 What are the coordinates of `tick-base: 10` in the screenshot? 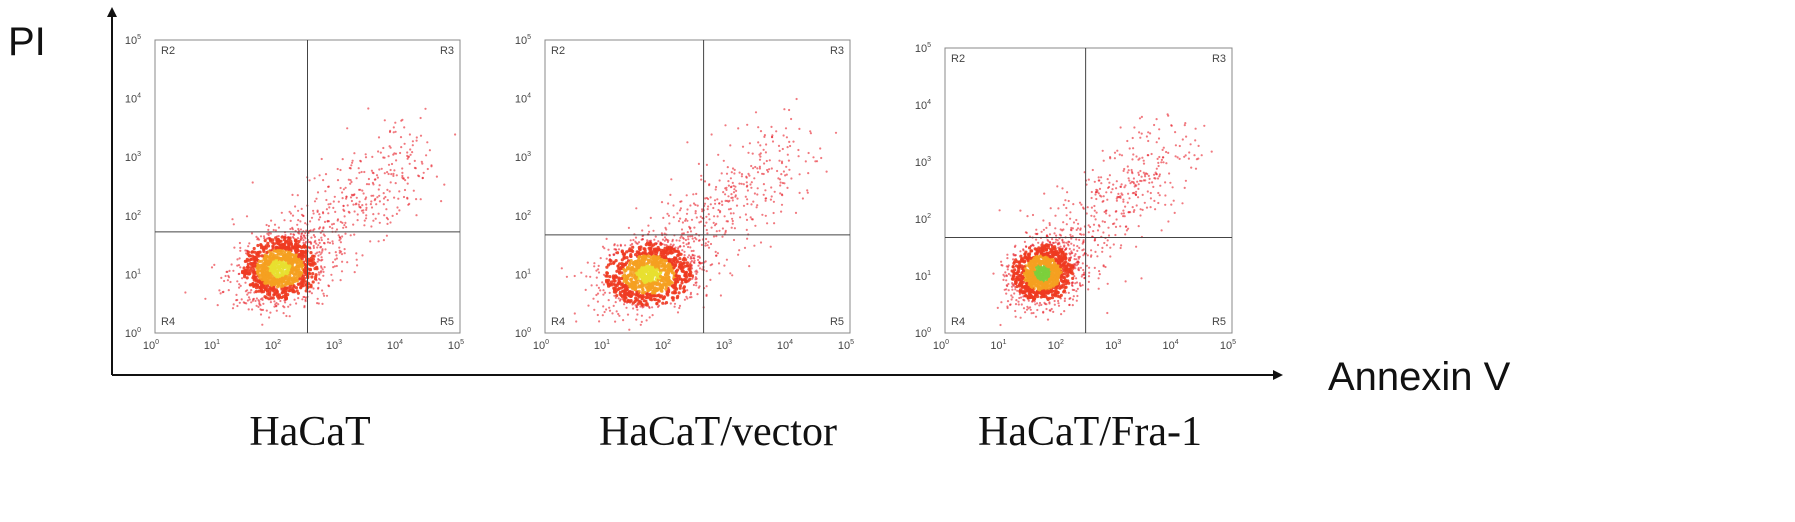 It's located at (131, 334).